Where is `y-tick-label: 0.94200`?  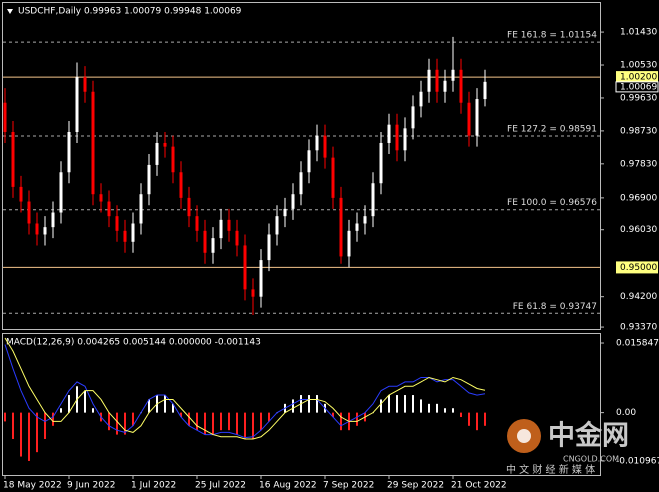
y-tick-label: 0.94200 is located at coordinates (638, 297).